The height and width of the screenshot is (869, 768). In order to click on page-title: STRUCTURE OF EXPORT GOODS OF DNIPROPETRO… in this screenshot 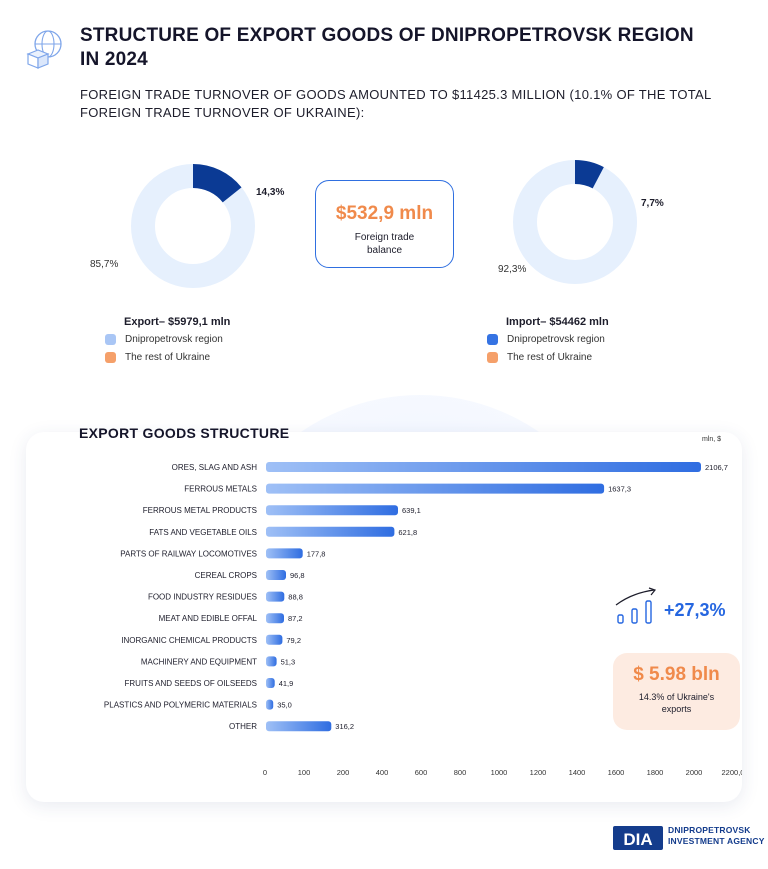, I will do `click(387, 47)`.